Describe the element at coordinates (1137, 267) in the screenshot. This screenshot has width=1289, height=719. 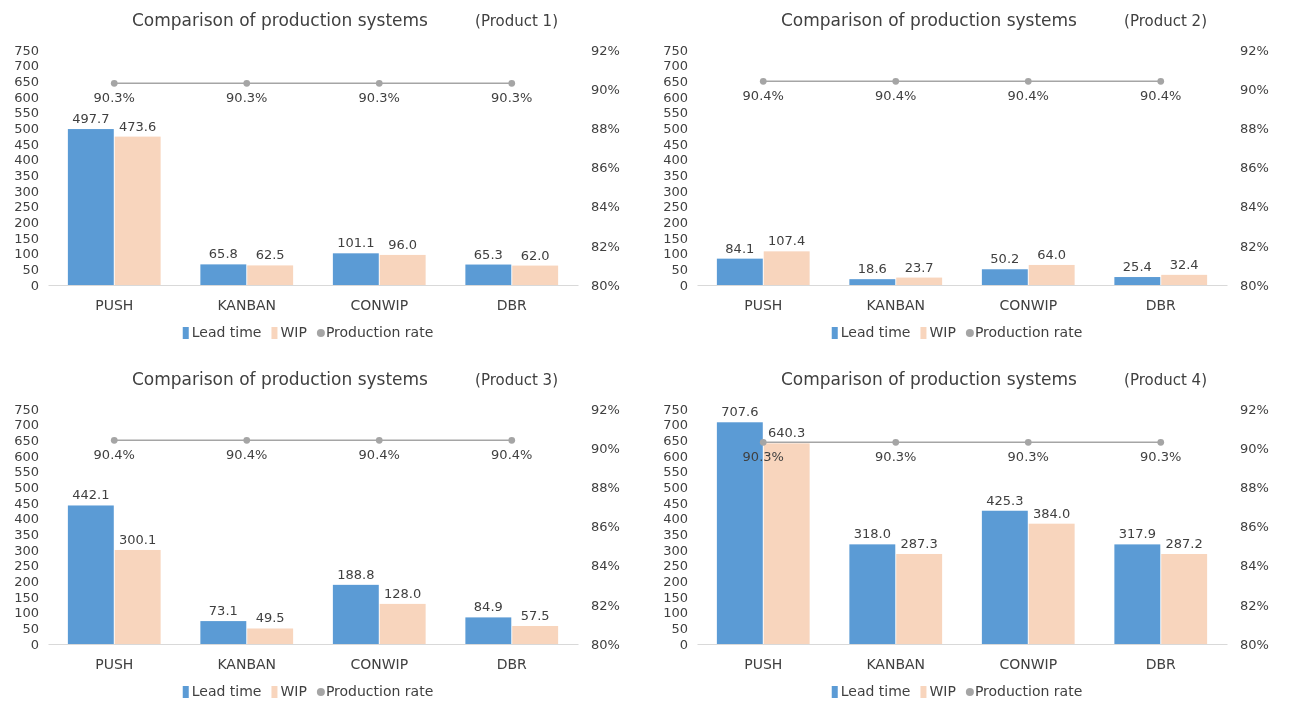
I see `data-label: 25.4` at that location.